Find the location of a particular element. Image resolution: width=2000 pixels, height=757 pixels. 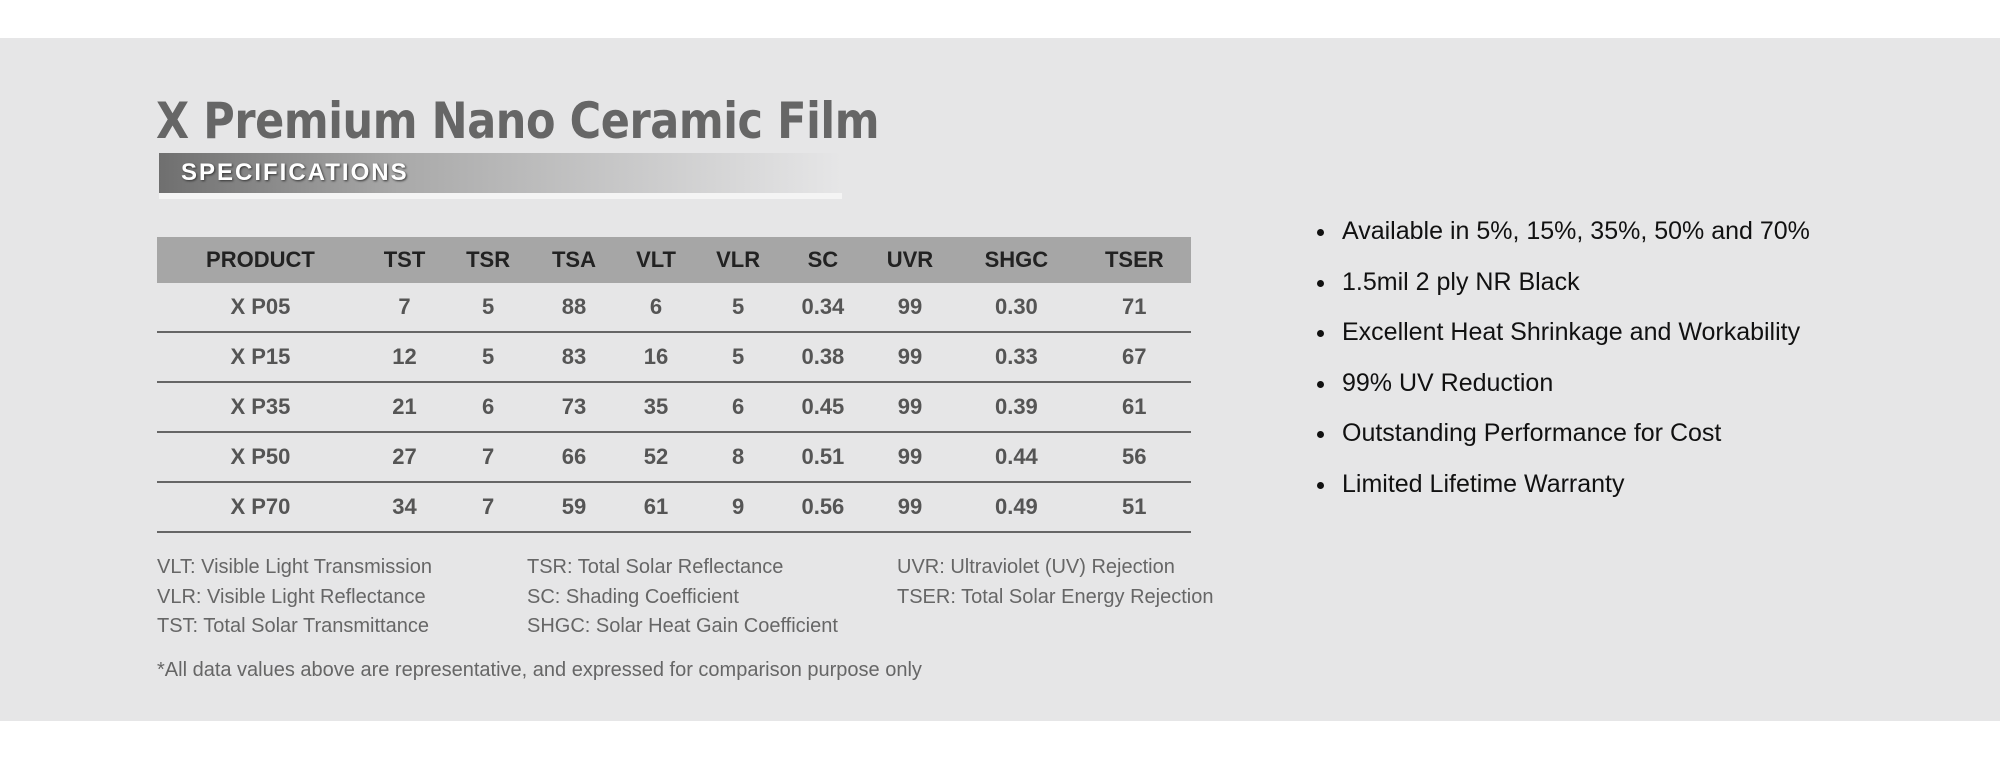

table-cell: 88 is located at coordinates (574, 308).